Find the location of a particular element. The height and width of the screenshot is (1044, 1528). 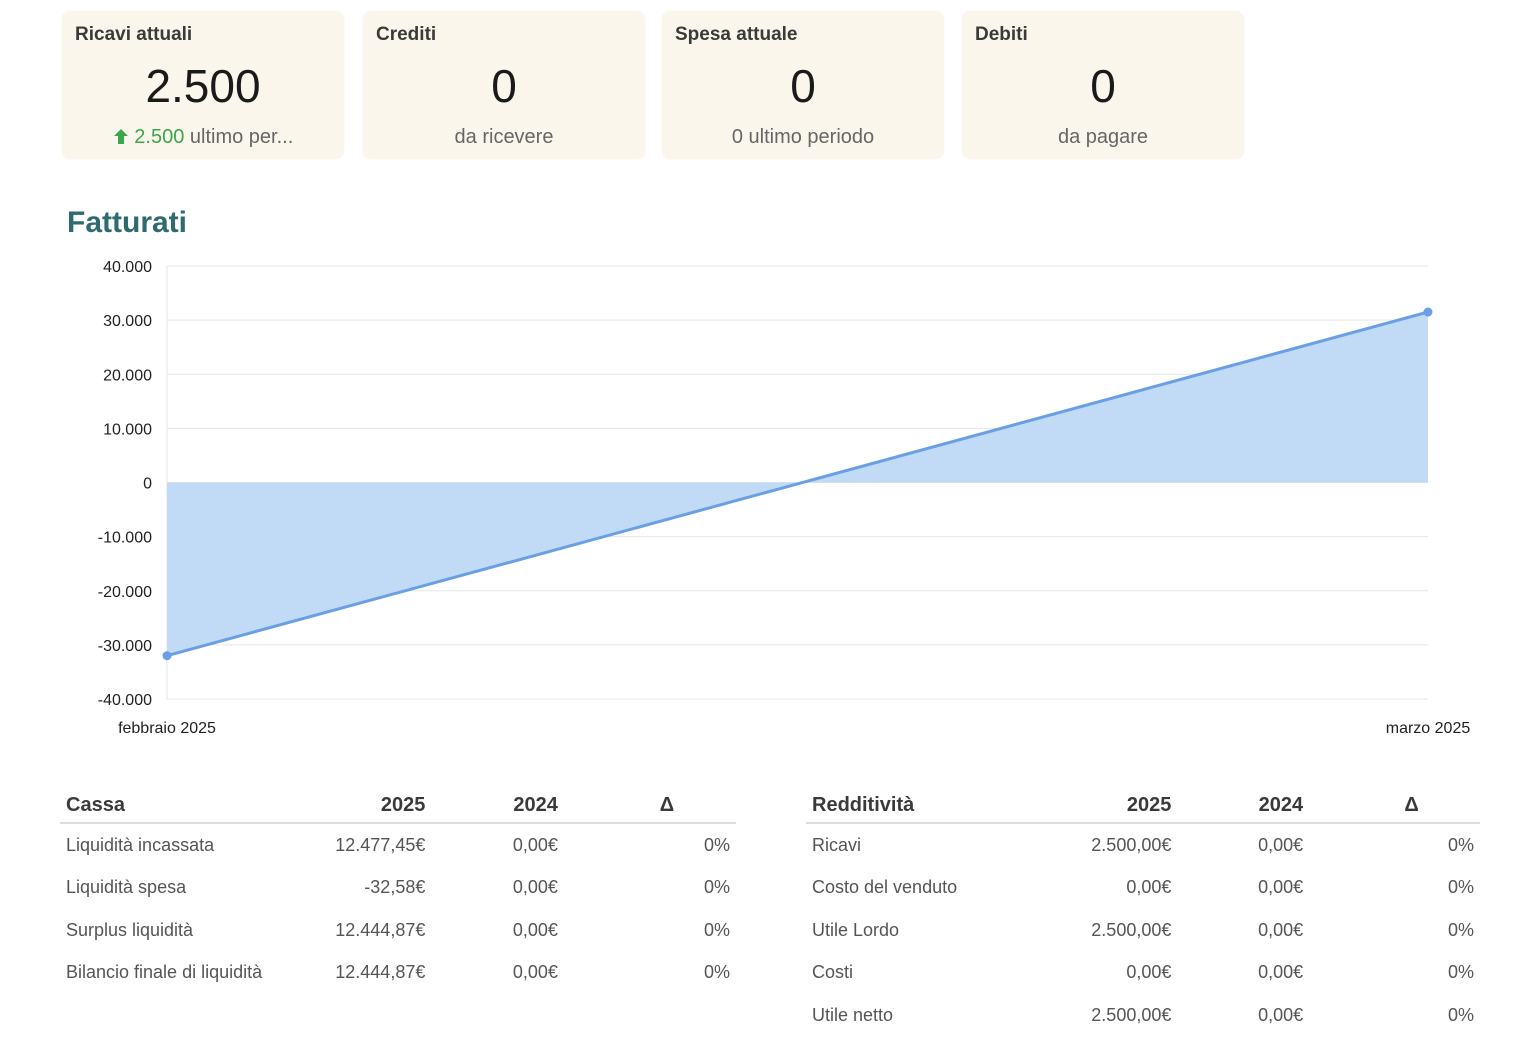

card-crediti: Crediti 0 da ricevere is located at coordinates (504, 85).